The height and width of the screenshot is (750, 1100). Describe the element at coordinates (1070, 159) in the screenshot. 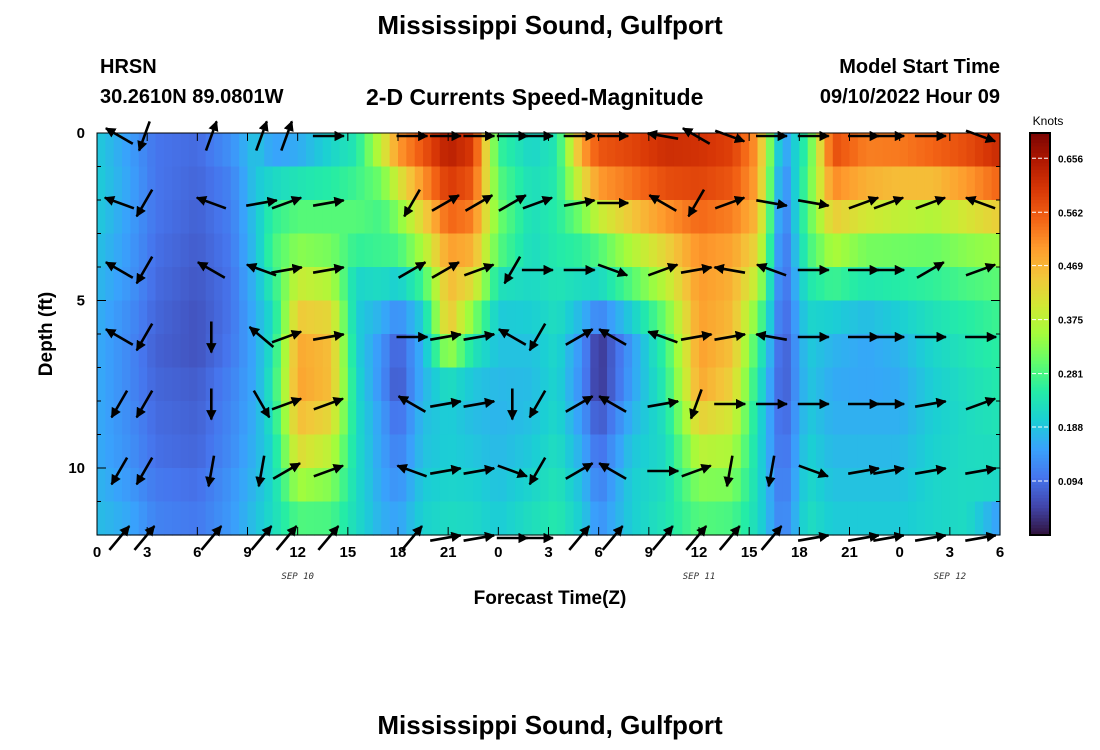

I see `colorbar-tick-label: 0.656` at that location.